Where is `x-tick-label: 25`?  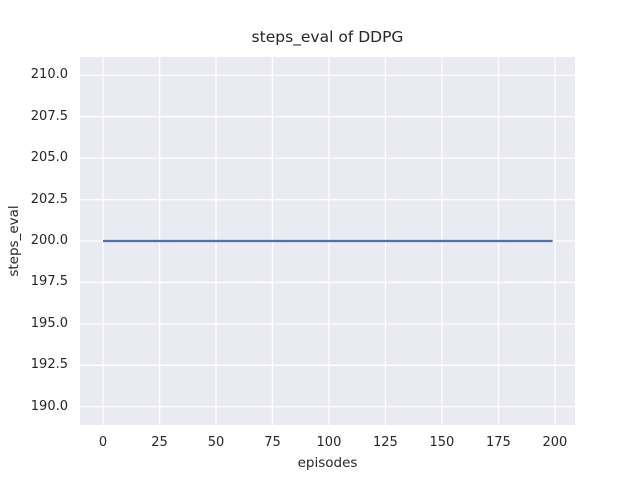 x-tick-label: 25 is located at coordinates (159, 442).